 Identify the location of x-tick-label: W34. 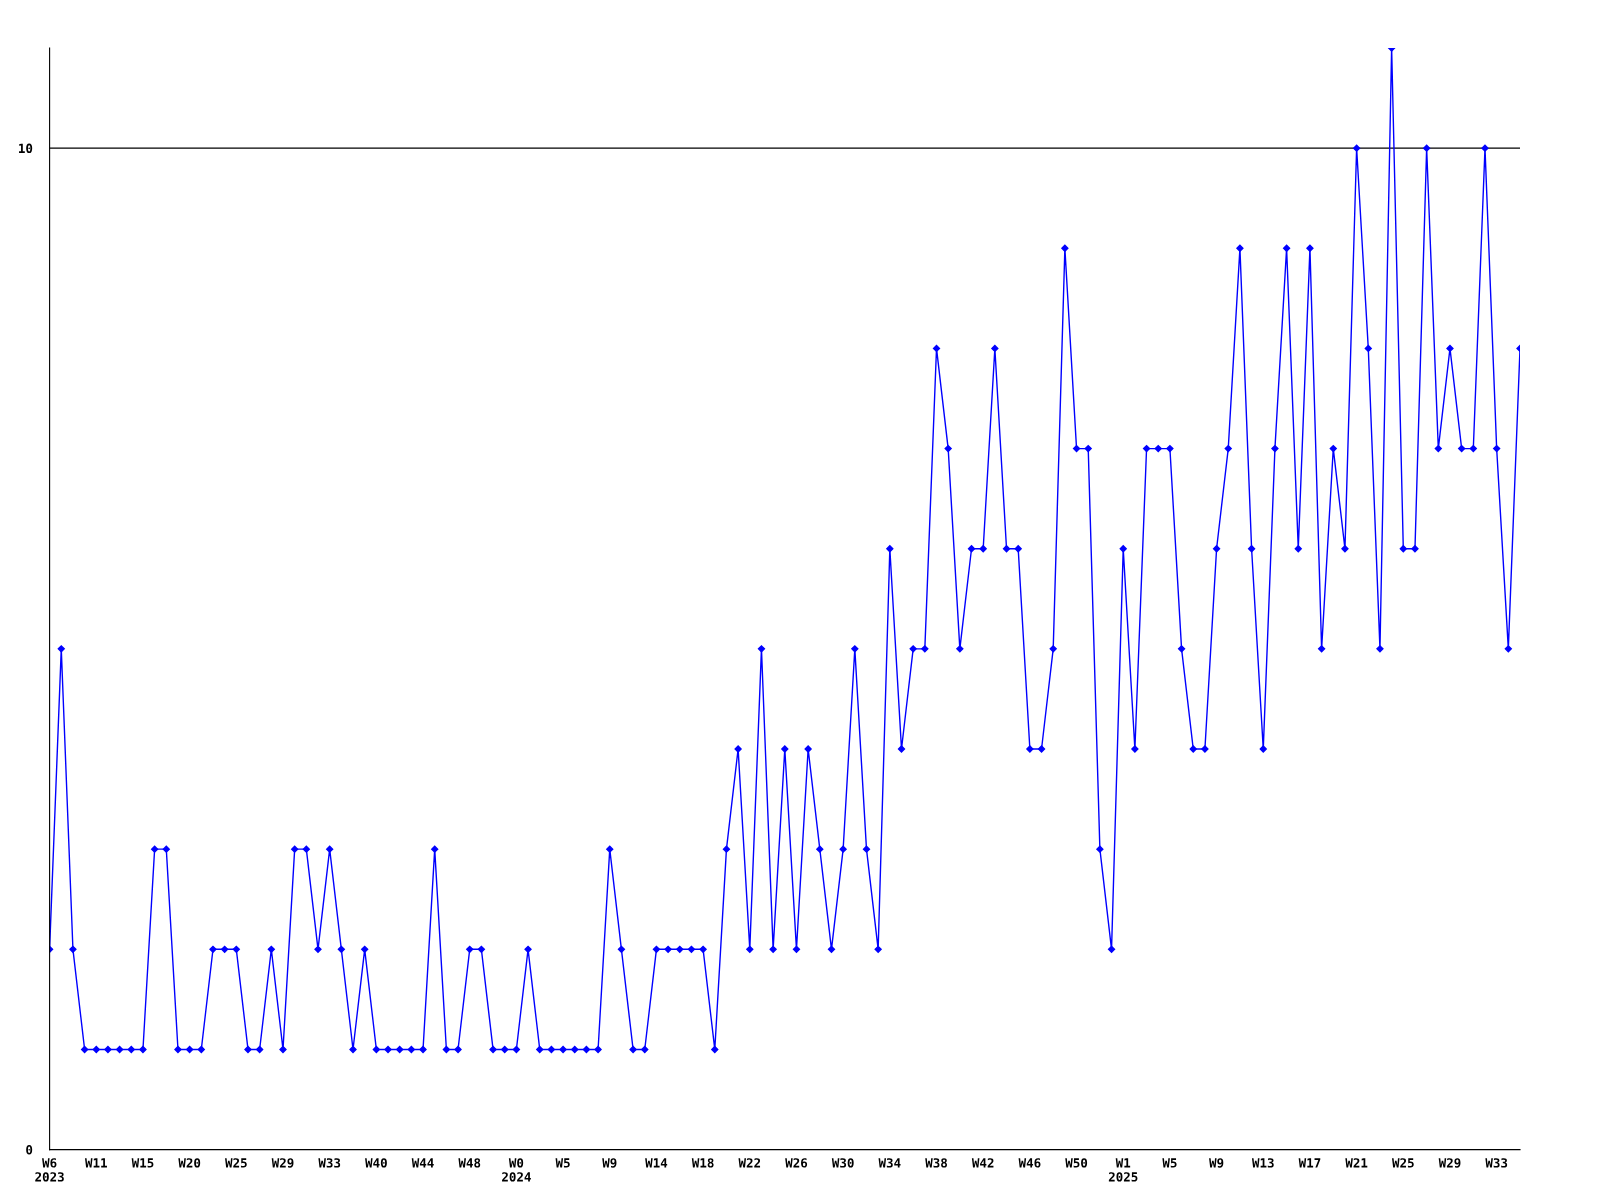
(889, 1163).